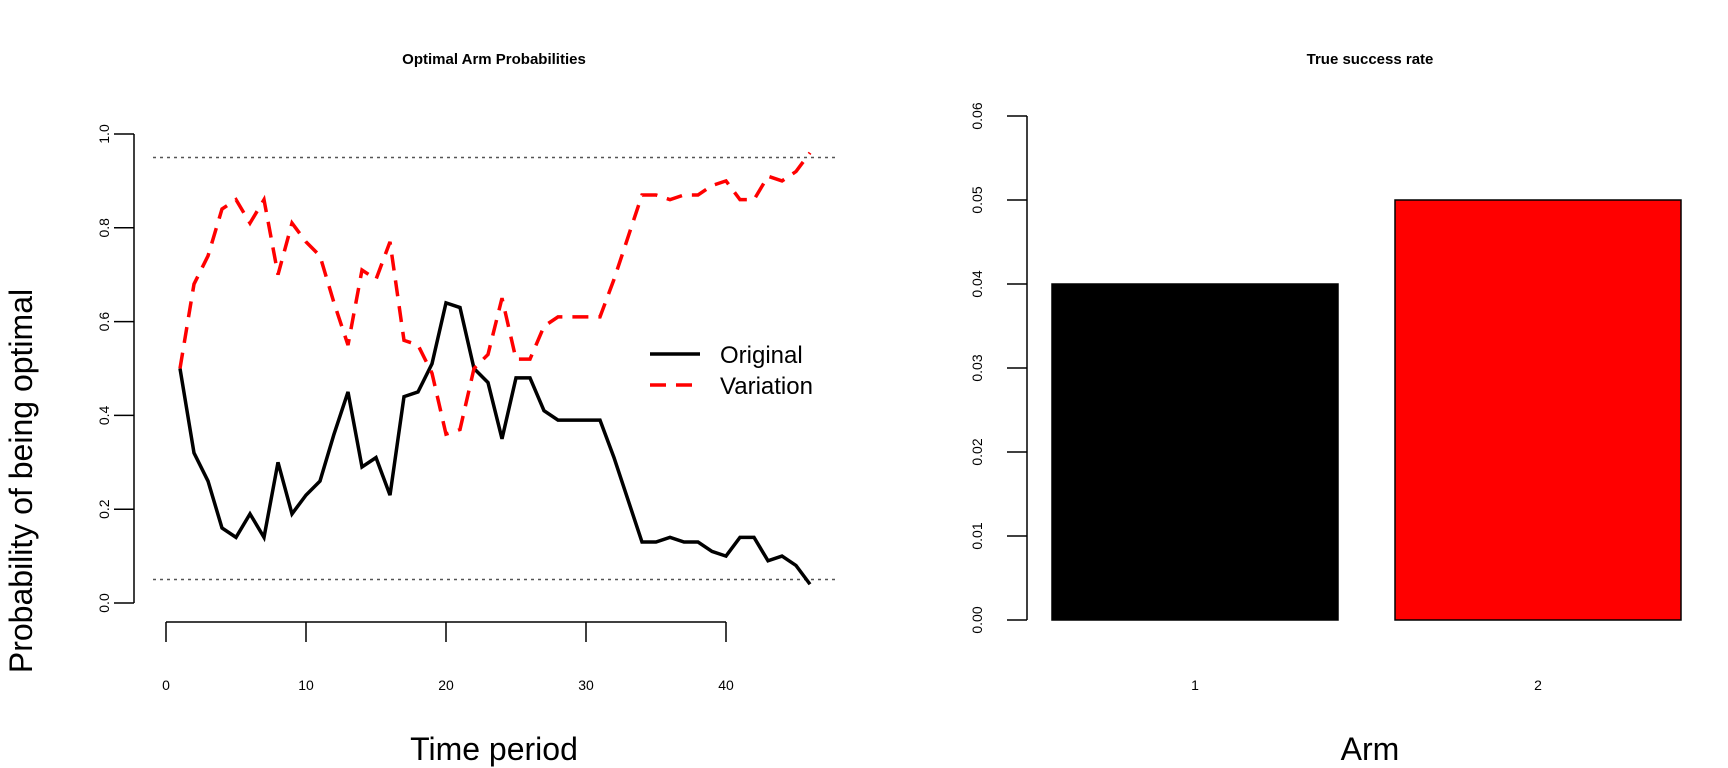 The height and width of the screenshot is (768, 1728). I want to click on legend-label-variation: Variation, so click(766, 386).